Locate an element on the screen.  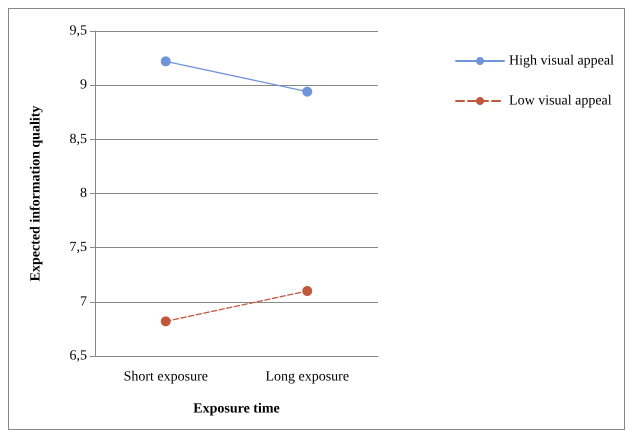
x-axis-title: Exposure time is located at coordinates (236, 409).